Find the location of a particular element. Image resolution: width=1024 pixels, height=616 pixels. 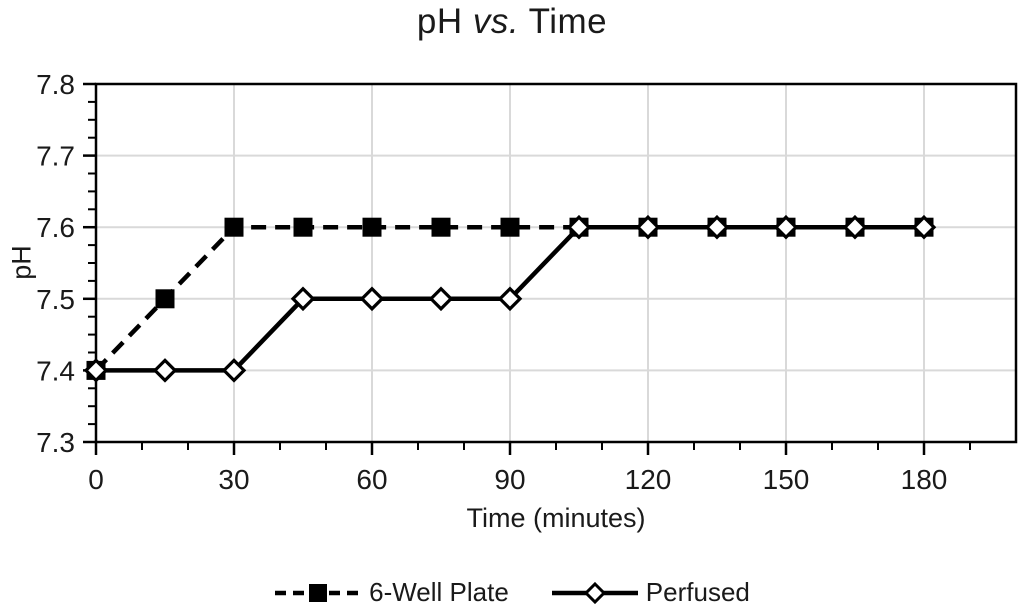

x-tick-label: 0 is located at coordinates (96, 479).